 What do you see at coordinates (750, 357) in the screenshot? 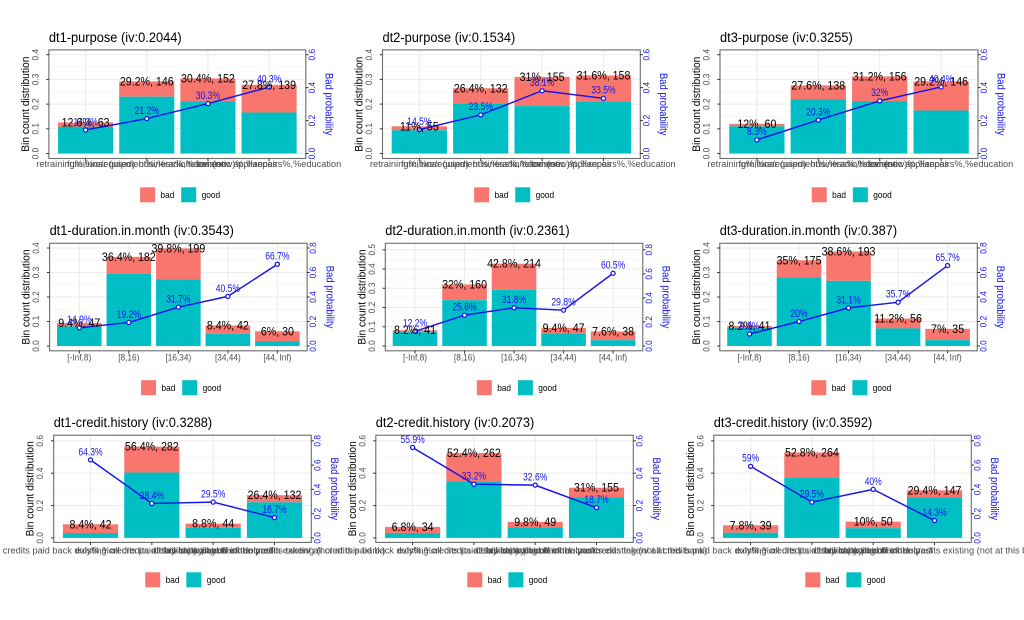
I see `svg-text: [-Inf,8)` at bounding box center [750, 357].